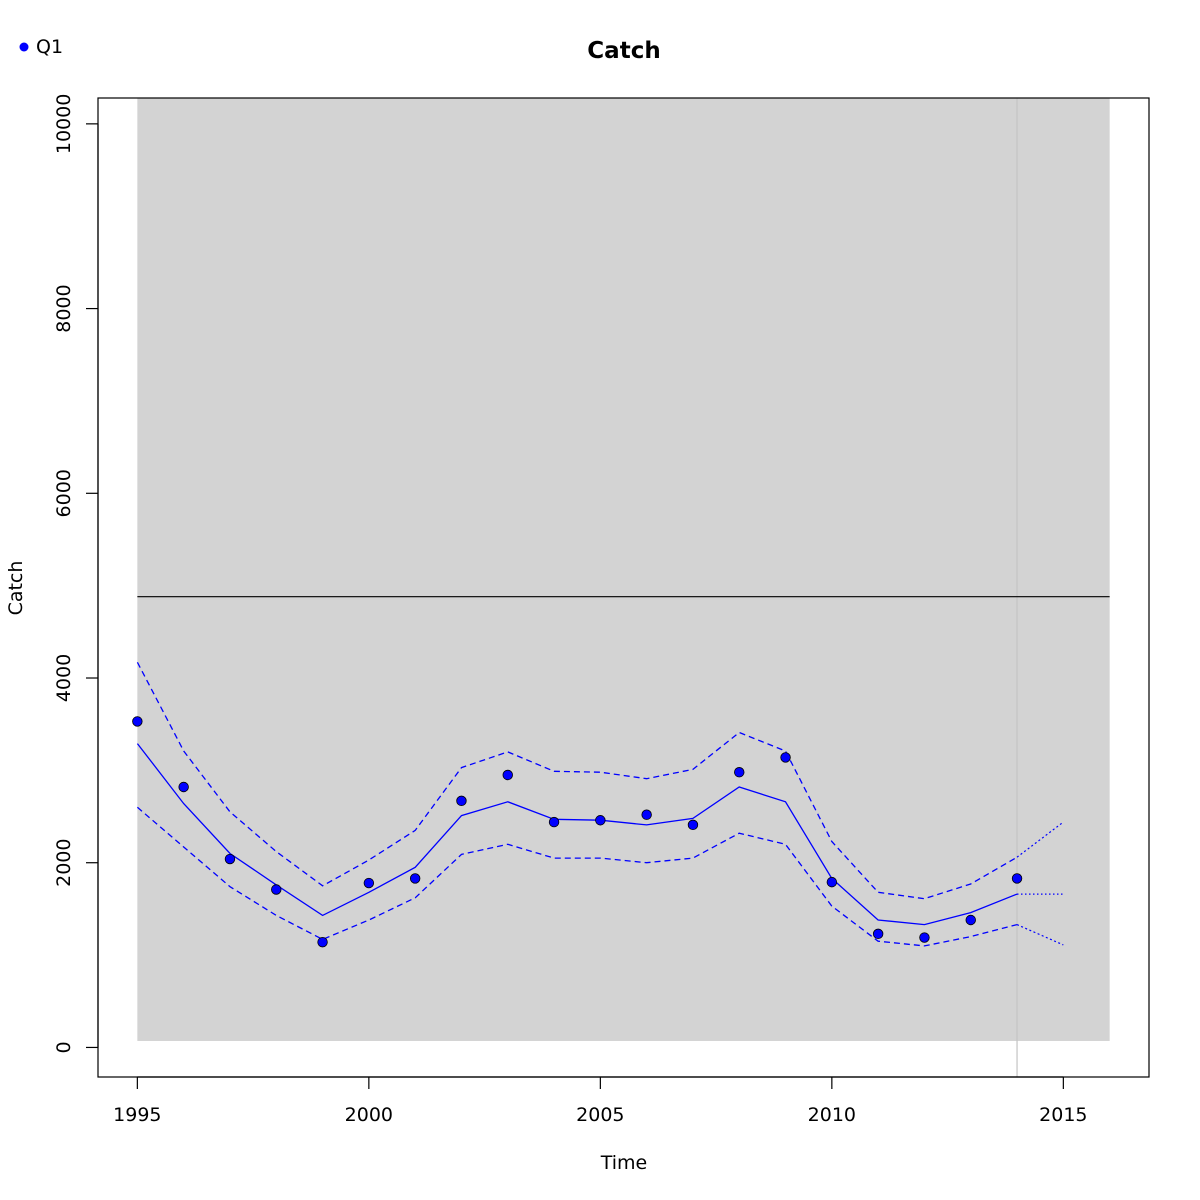 Image resolution: width=1200 pixels, height=1200 pixels. Describe the element at coordinates (832, 1115) in the screenshot. I see `x-tick-label: 2010` at that location.